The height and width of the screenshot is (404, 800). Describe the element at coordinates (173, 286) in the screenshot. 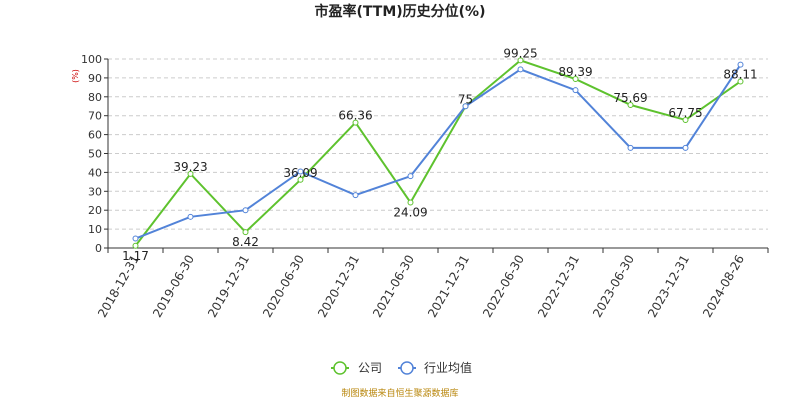

I see `x-tick-label: 2019-06-30` at that location.